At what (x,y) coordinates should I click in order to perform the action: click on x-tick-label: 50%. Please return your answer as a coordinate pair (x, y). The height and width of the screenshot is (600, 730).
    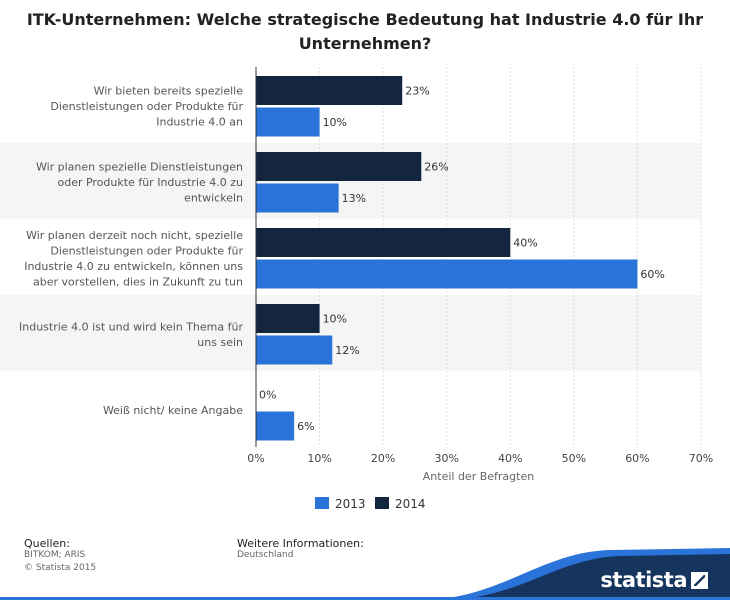
    Looking at the image, I should click on (574, 458).